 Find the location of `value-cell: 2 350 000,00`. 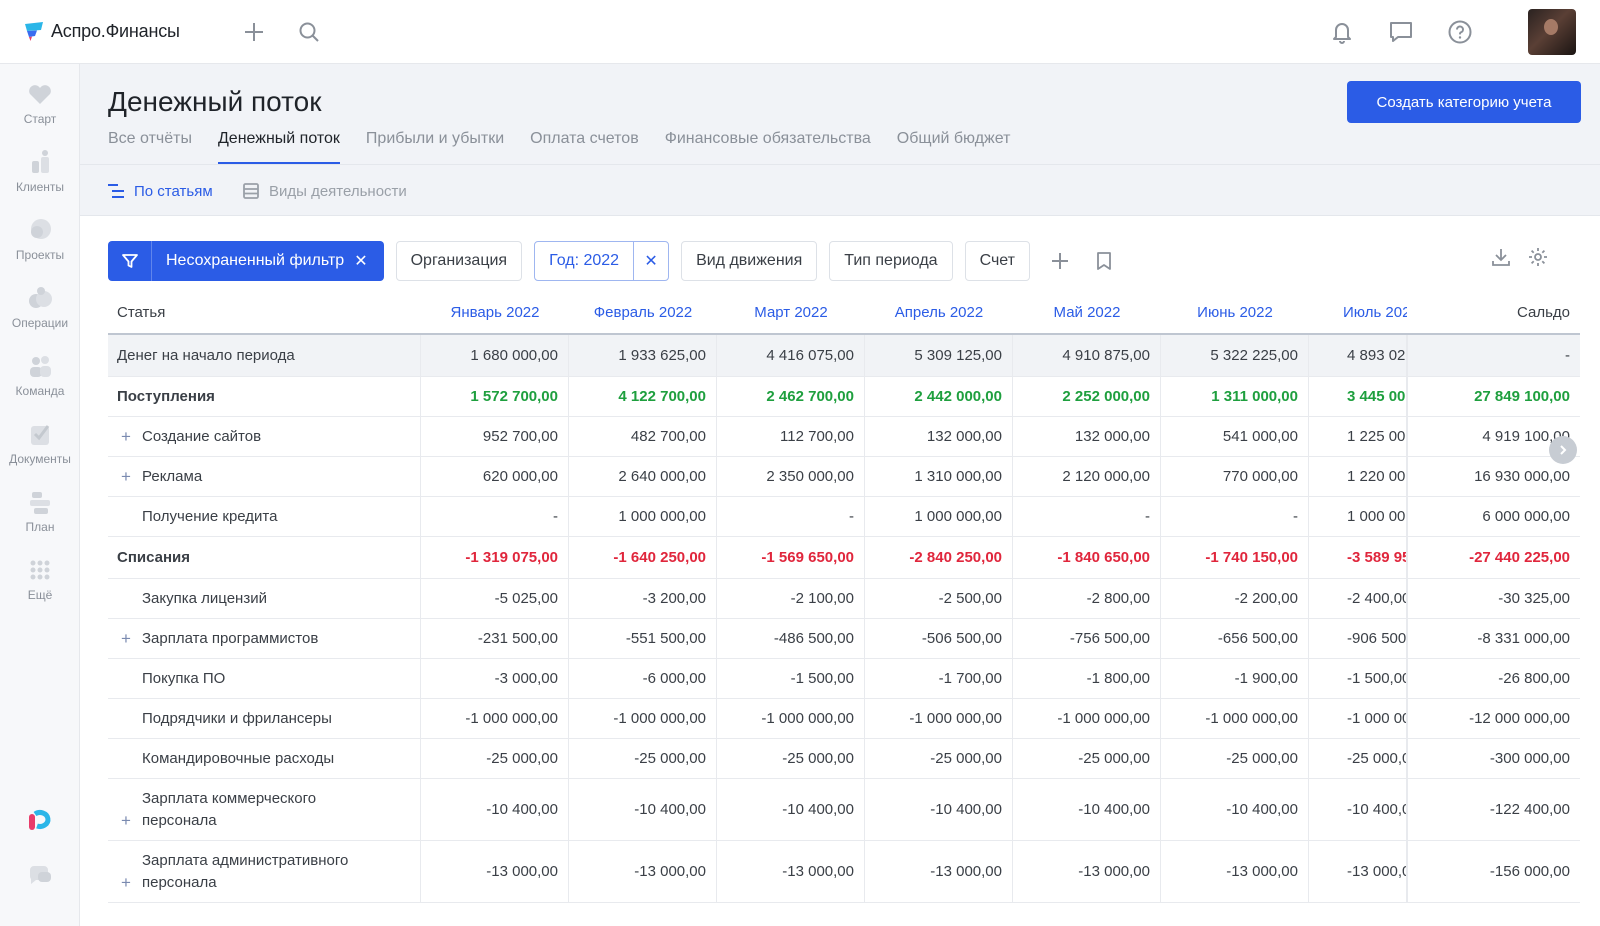

value-cell: 2 350 000,00 is located at coordinates (791, 476).